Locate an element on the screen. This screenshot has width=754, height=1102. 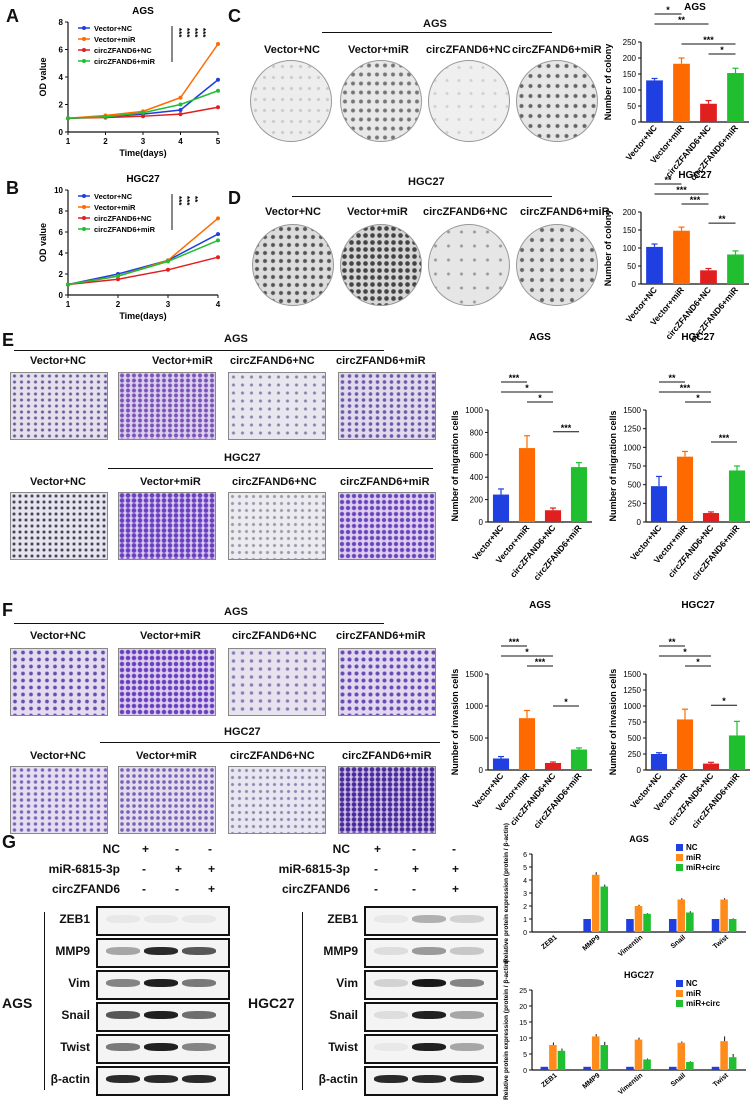
x-tick-label: Twist is located at coordinates (721, 1080).